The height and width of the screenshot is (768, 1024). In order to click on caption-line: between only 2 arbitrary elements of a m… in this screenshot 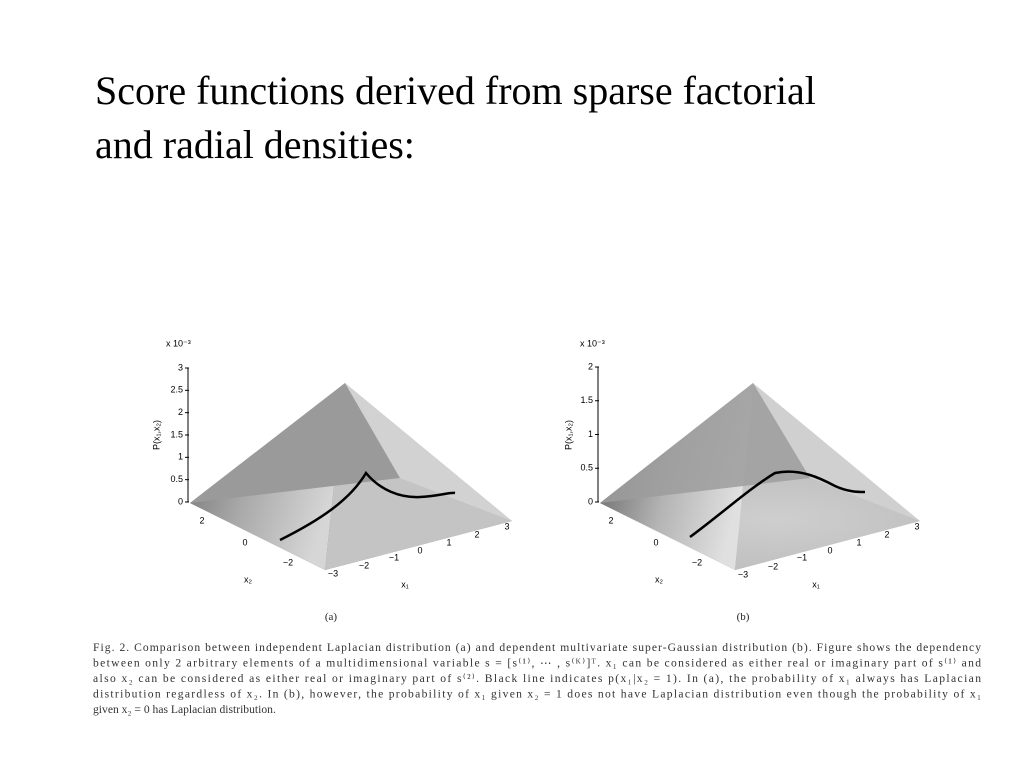, I will do `click(537, 663)`.